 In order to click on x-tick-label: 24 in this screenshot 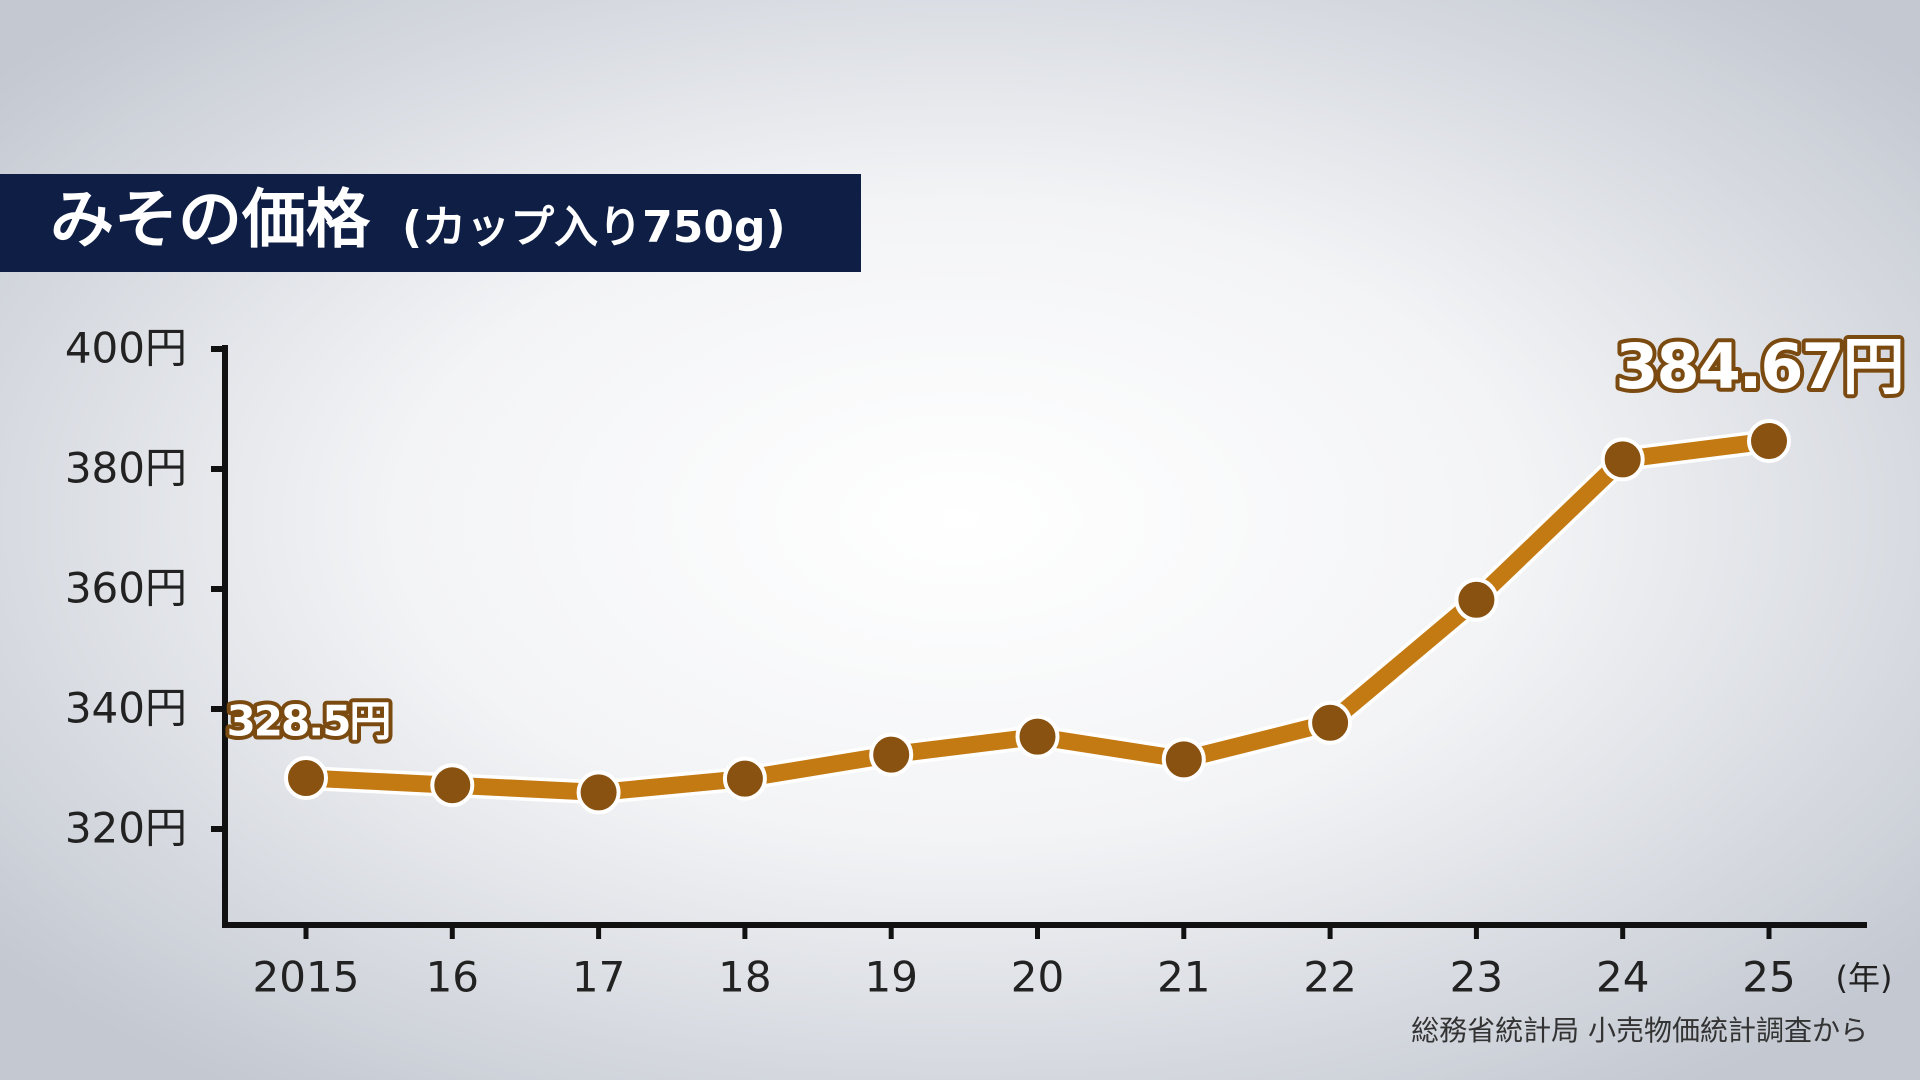, I will do `click(1622, 977)`.